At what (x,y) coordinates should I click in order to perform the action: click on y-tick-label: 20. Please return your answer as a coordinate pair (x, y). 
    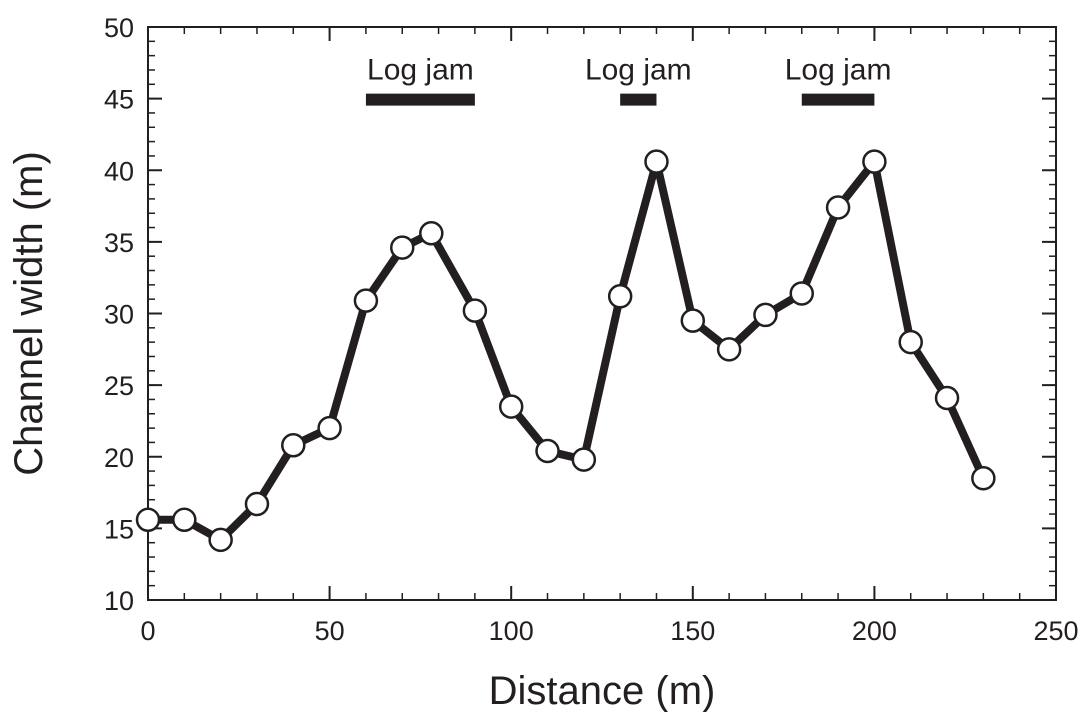
    Looking at the image, I should click on (119, 458).